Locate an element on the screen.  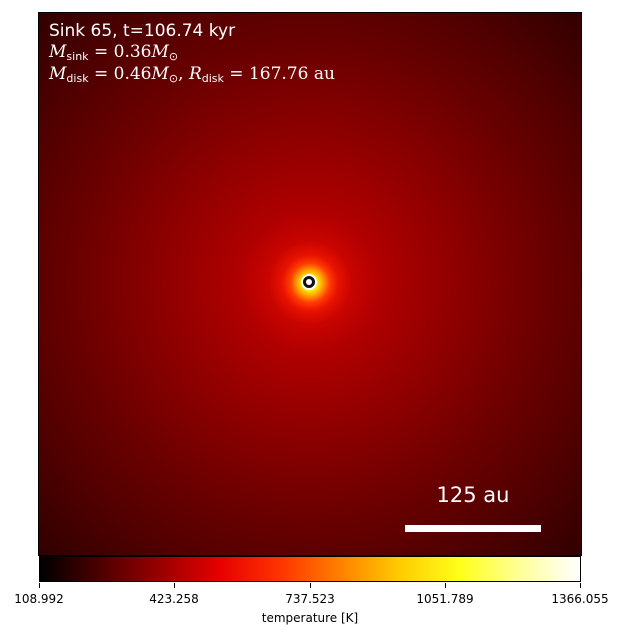
disk-radius-value: 167.76 is located at coordinates (278, 74).